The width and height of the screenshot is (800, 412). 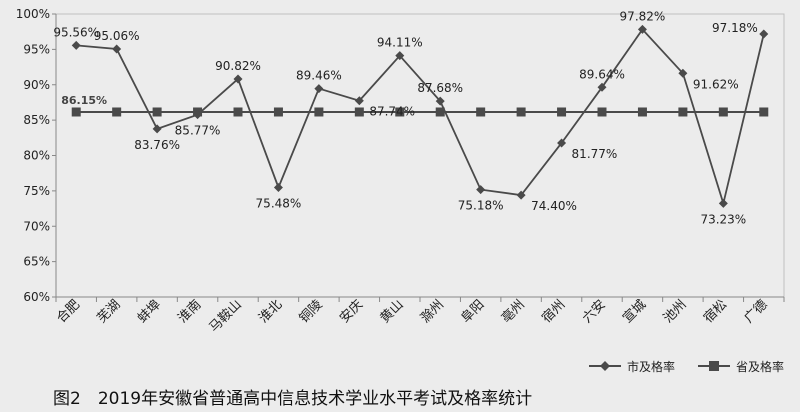 What do you see at coordinates (715, 312) in the screenshot?
I see `x-category-label: 宿松` at bounding box center [715, 312].